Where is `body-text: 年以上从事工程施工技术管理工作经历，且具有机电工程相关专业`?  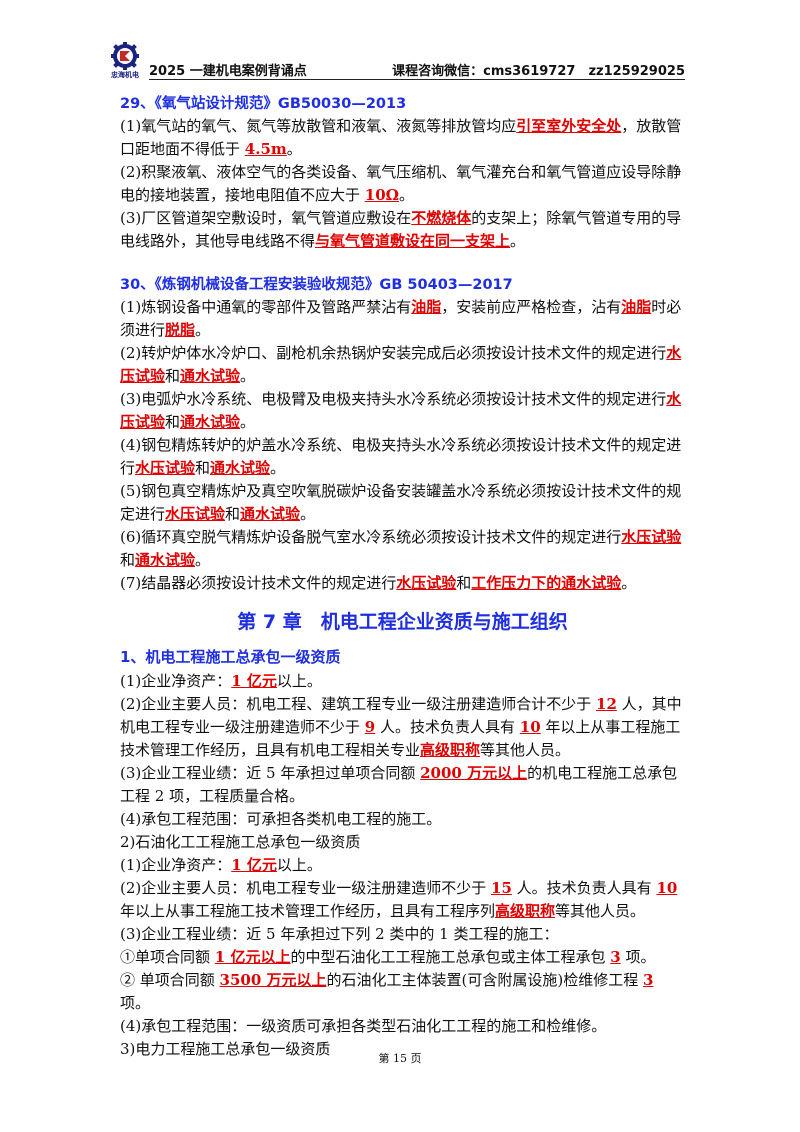 body-text: 年以上从事工程施工技术管理工作经历，且具有机电工程相关专业 is located at coordinates (400, 738).